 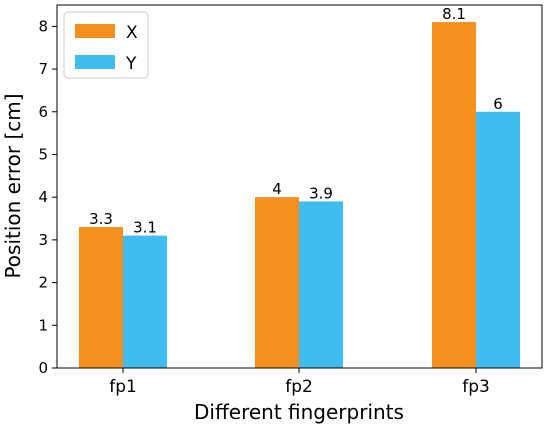 I want to click on legend-label-y: Y, so click(x=131, y=64).